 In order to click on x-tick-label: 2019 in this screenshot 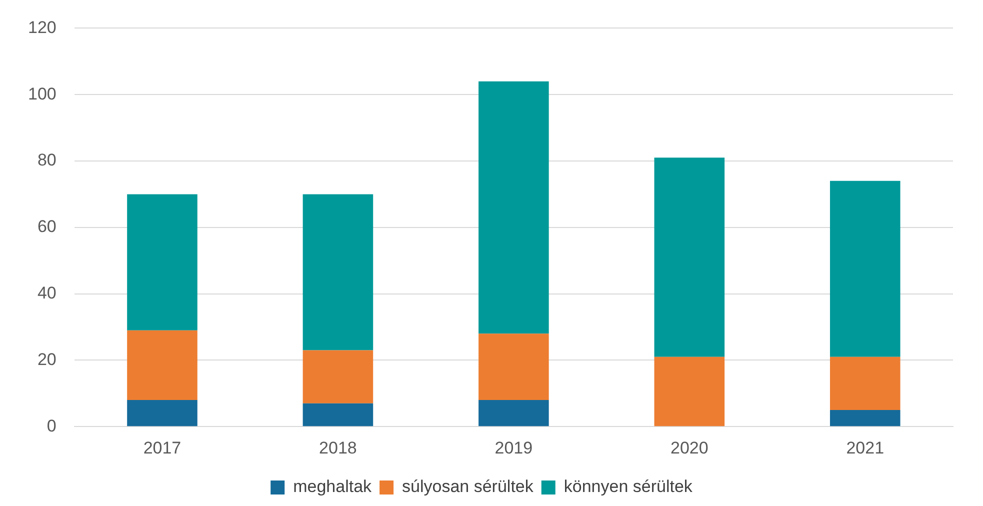, I will do `click(513, 448)`.